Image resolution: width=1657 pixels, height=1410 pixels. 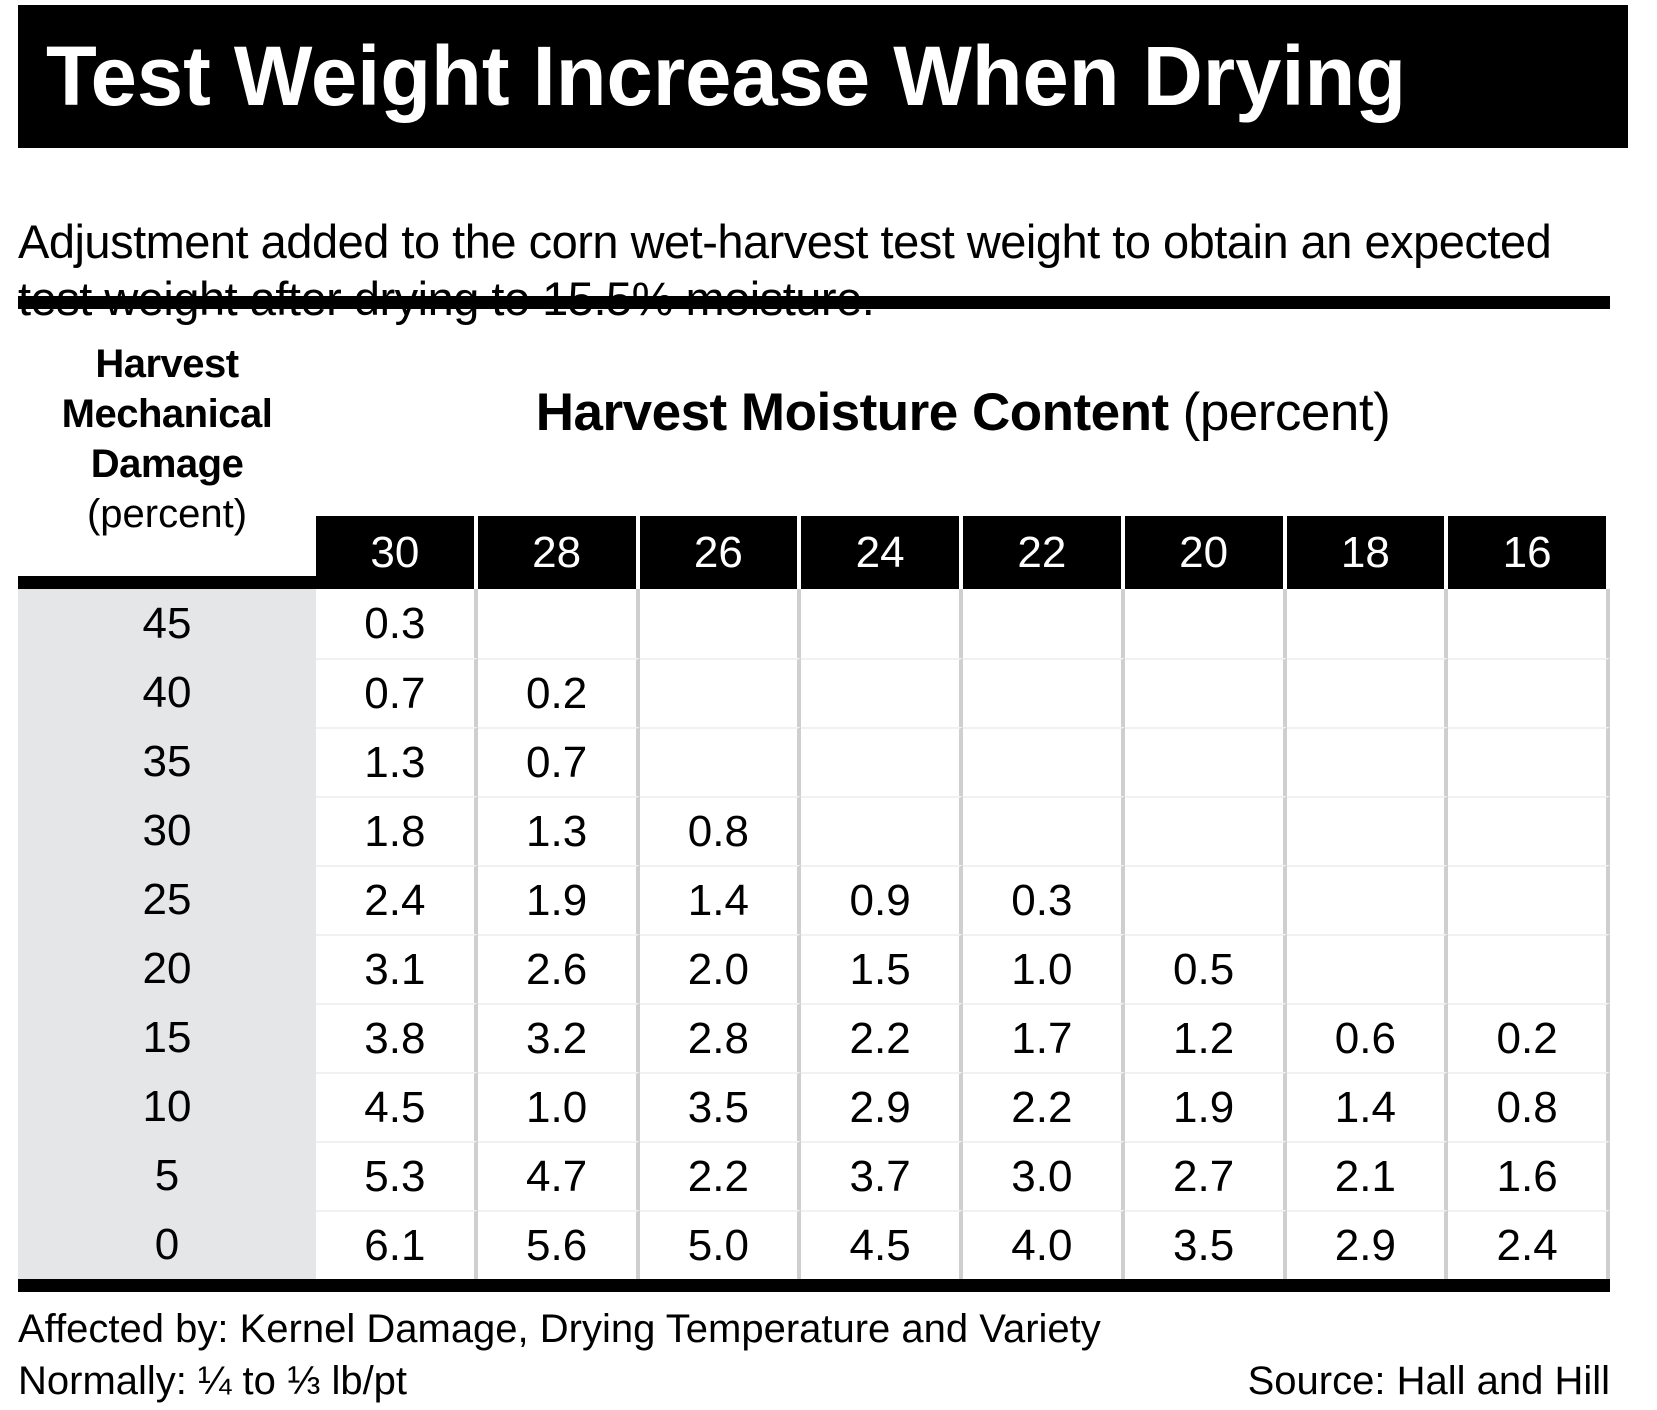 What do you see at coordinates (397, 1244) in the screenshot?
I see `value-cell: 6.1` at bounding box center [397, 1244].